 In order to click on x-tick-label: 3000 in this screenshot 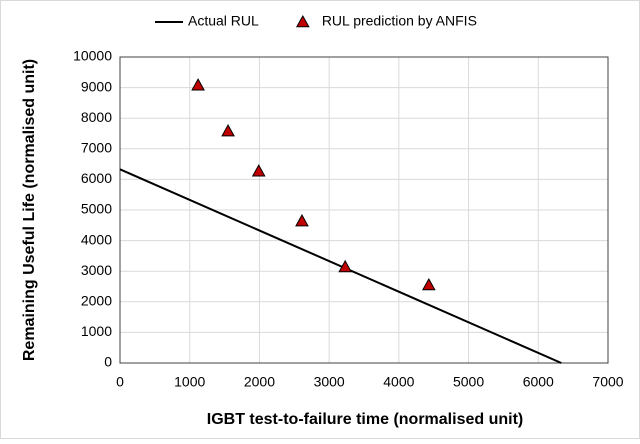, I will do `click(329, 382)`.